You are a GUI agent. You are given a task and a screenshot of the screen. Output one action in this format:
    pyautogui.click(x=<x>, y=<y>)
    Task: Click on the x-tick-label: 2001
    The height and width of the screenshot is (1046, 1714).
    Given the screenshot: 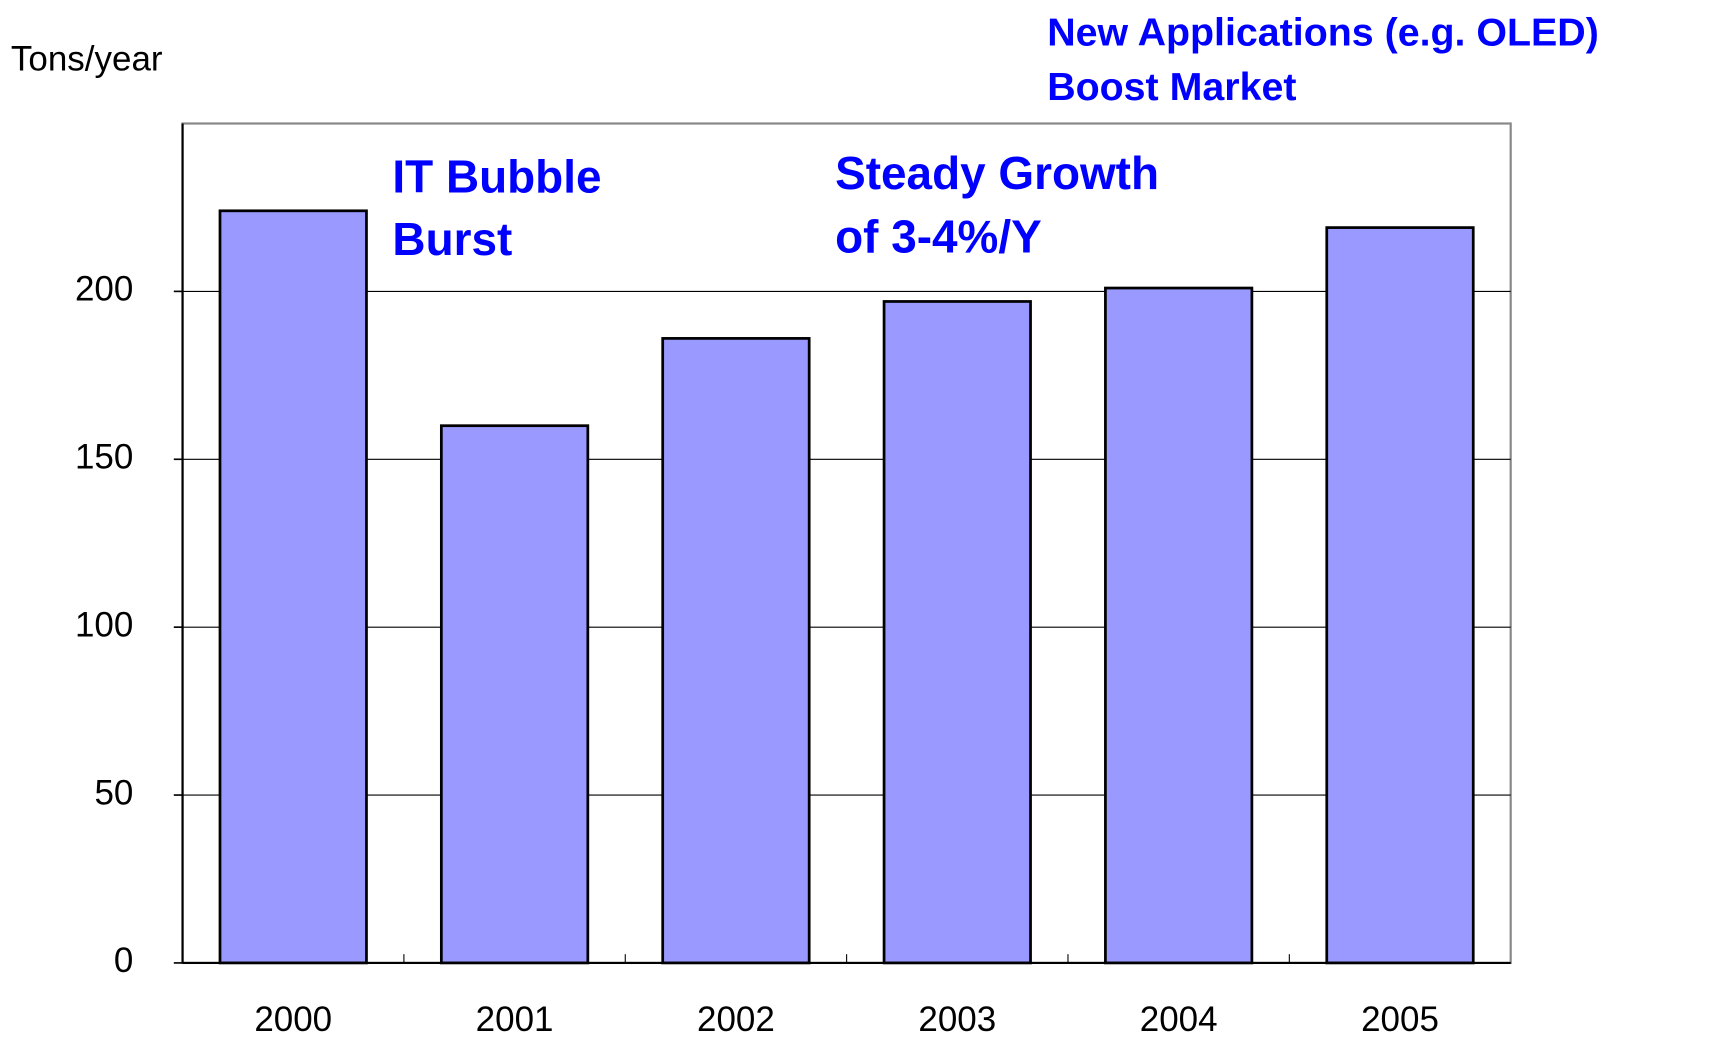 What is the action you would take?
    pyautogui.click(x=515, y=1019)
    